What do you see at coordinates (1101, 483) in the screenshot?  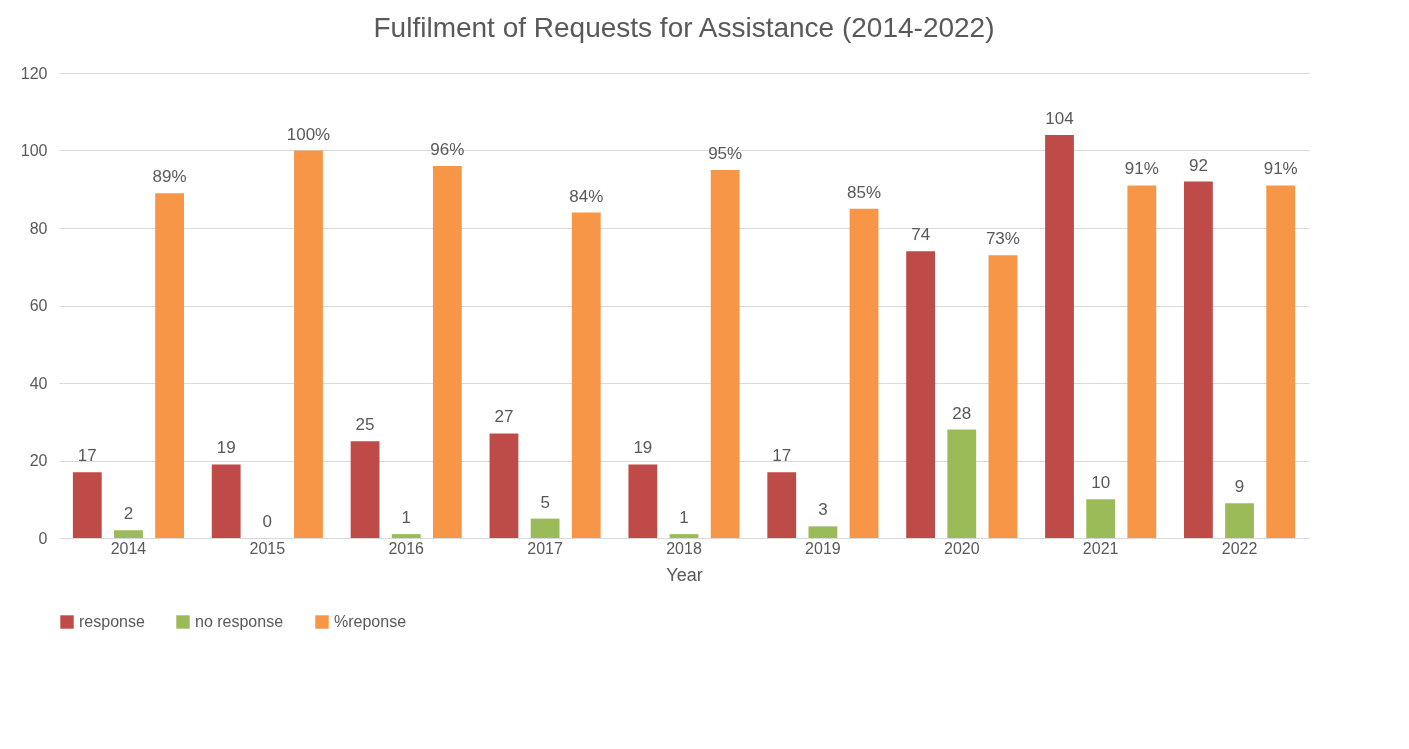 I see `data-label: 10` at bounding box center [1101, 483].